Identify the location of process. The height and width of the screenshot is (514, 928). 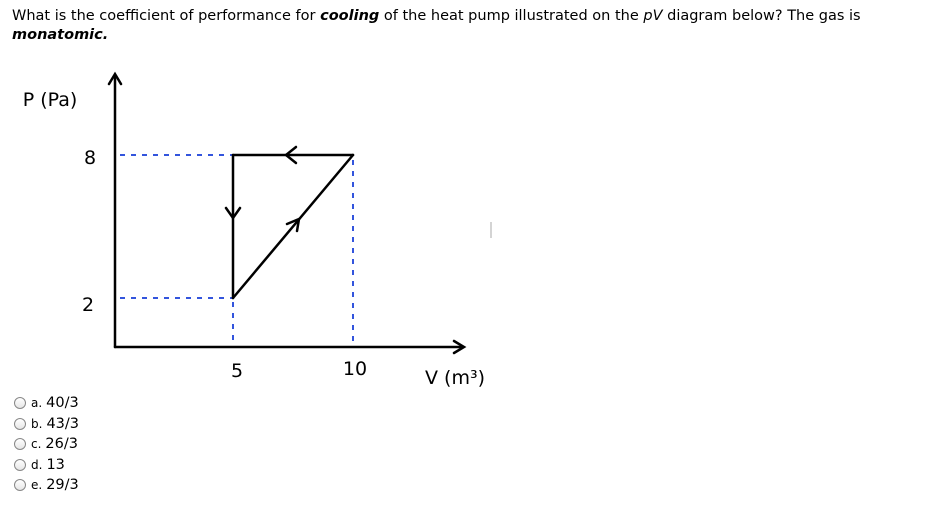
(293, 226).